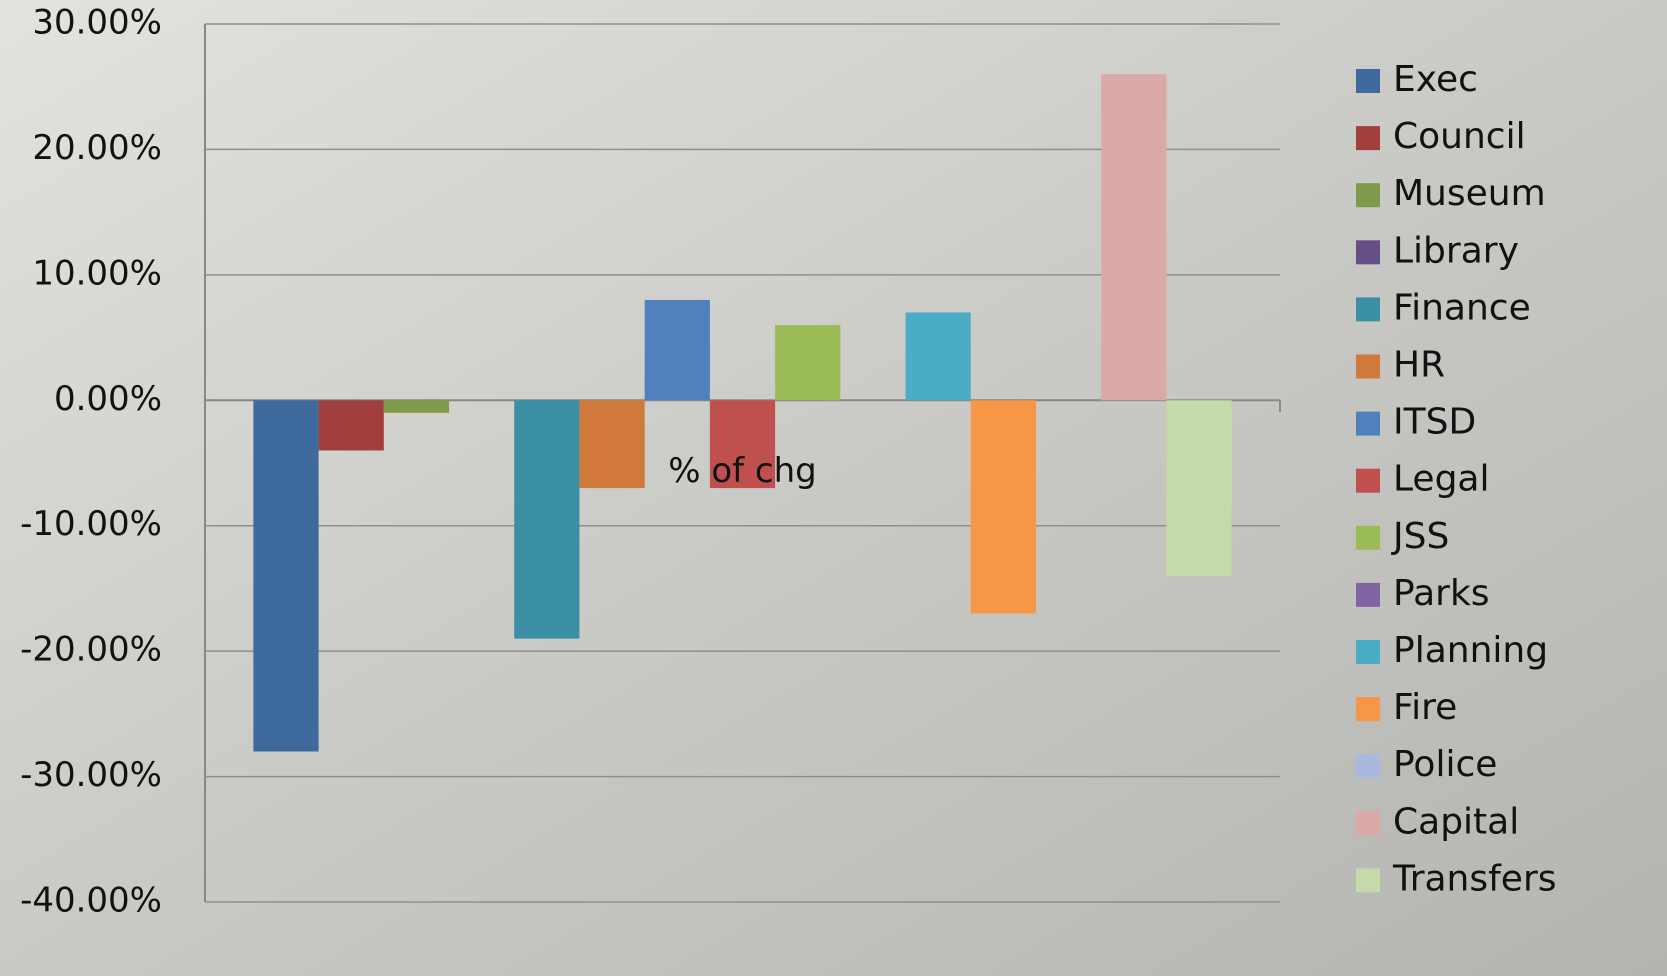  I want to click on legend-label: Museum, so click(1469, 193).